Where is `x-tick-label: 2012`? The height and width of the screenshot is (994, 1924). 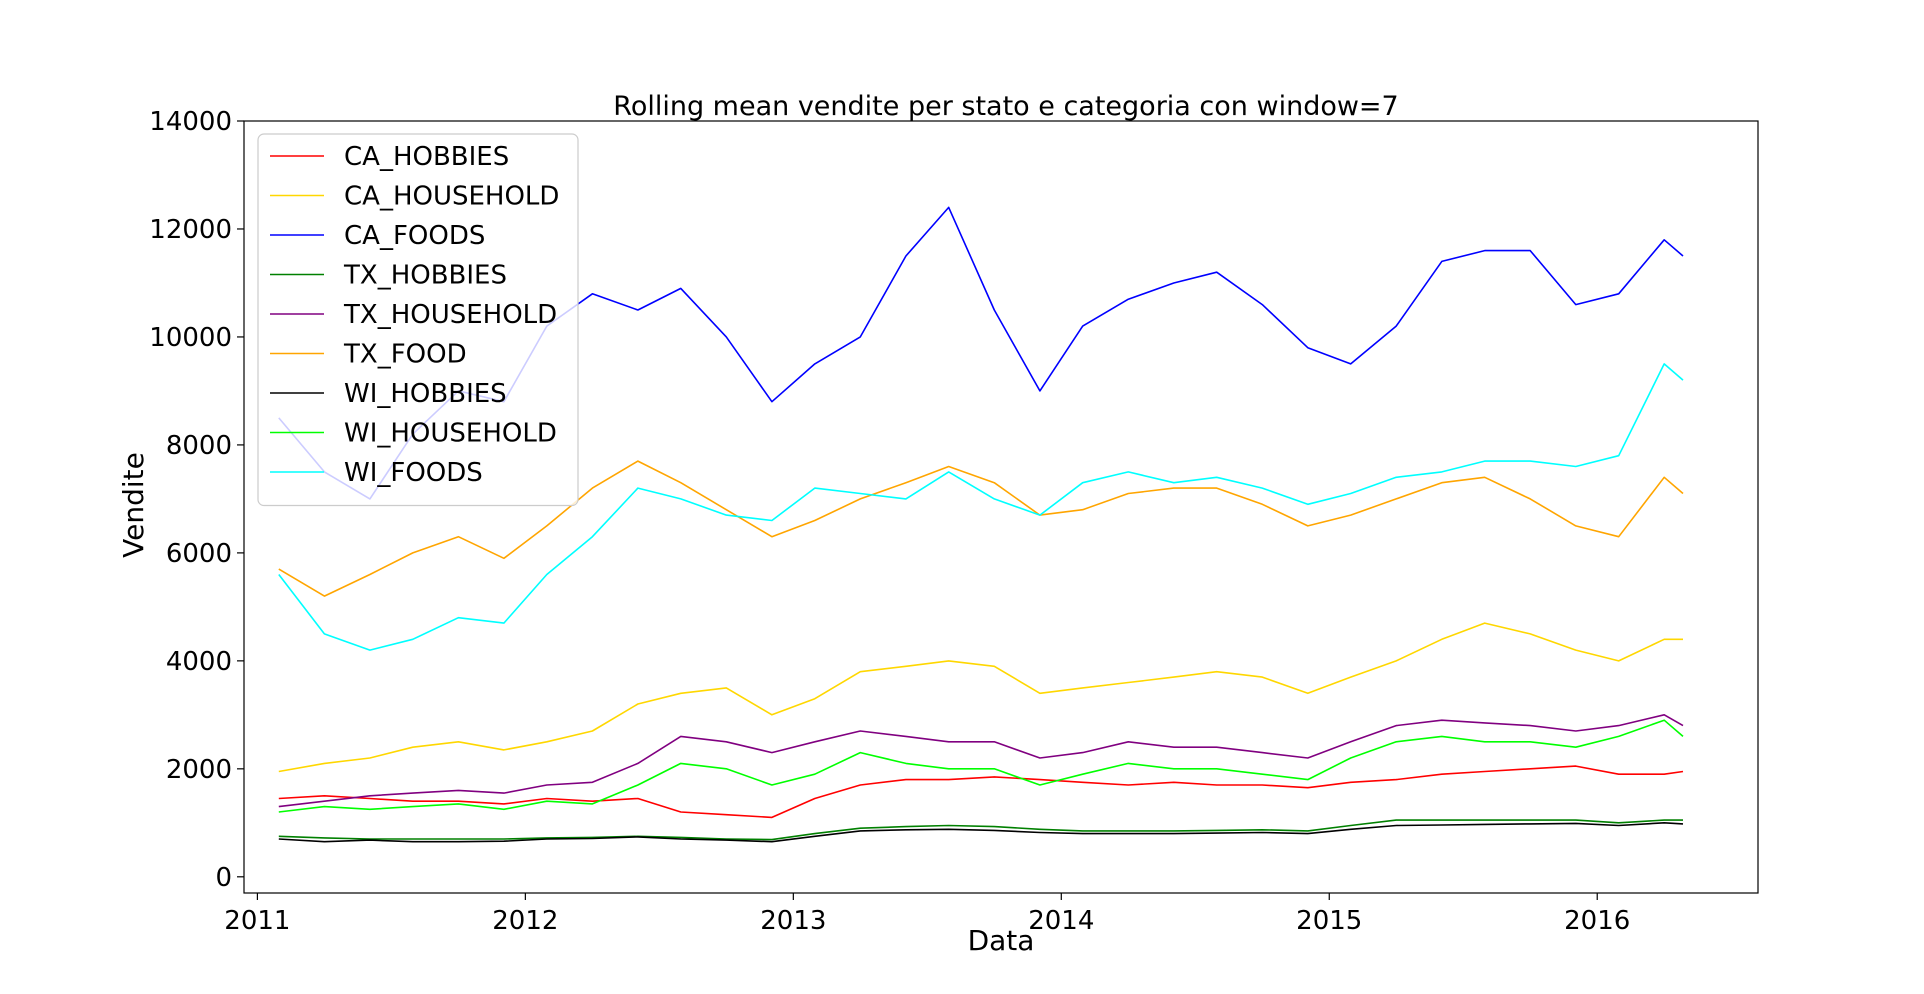
x-tick-label: 2012 is located at coordinates (525, 921).